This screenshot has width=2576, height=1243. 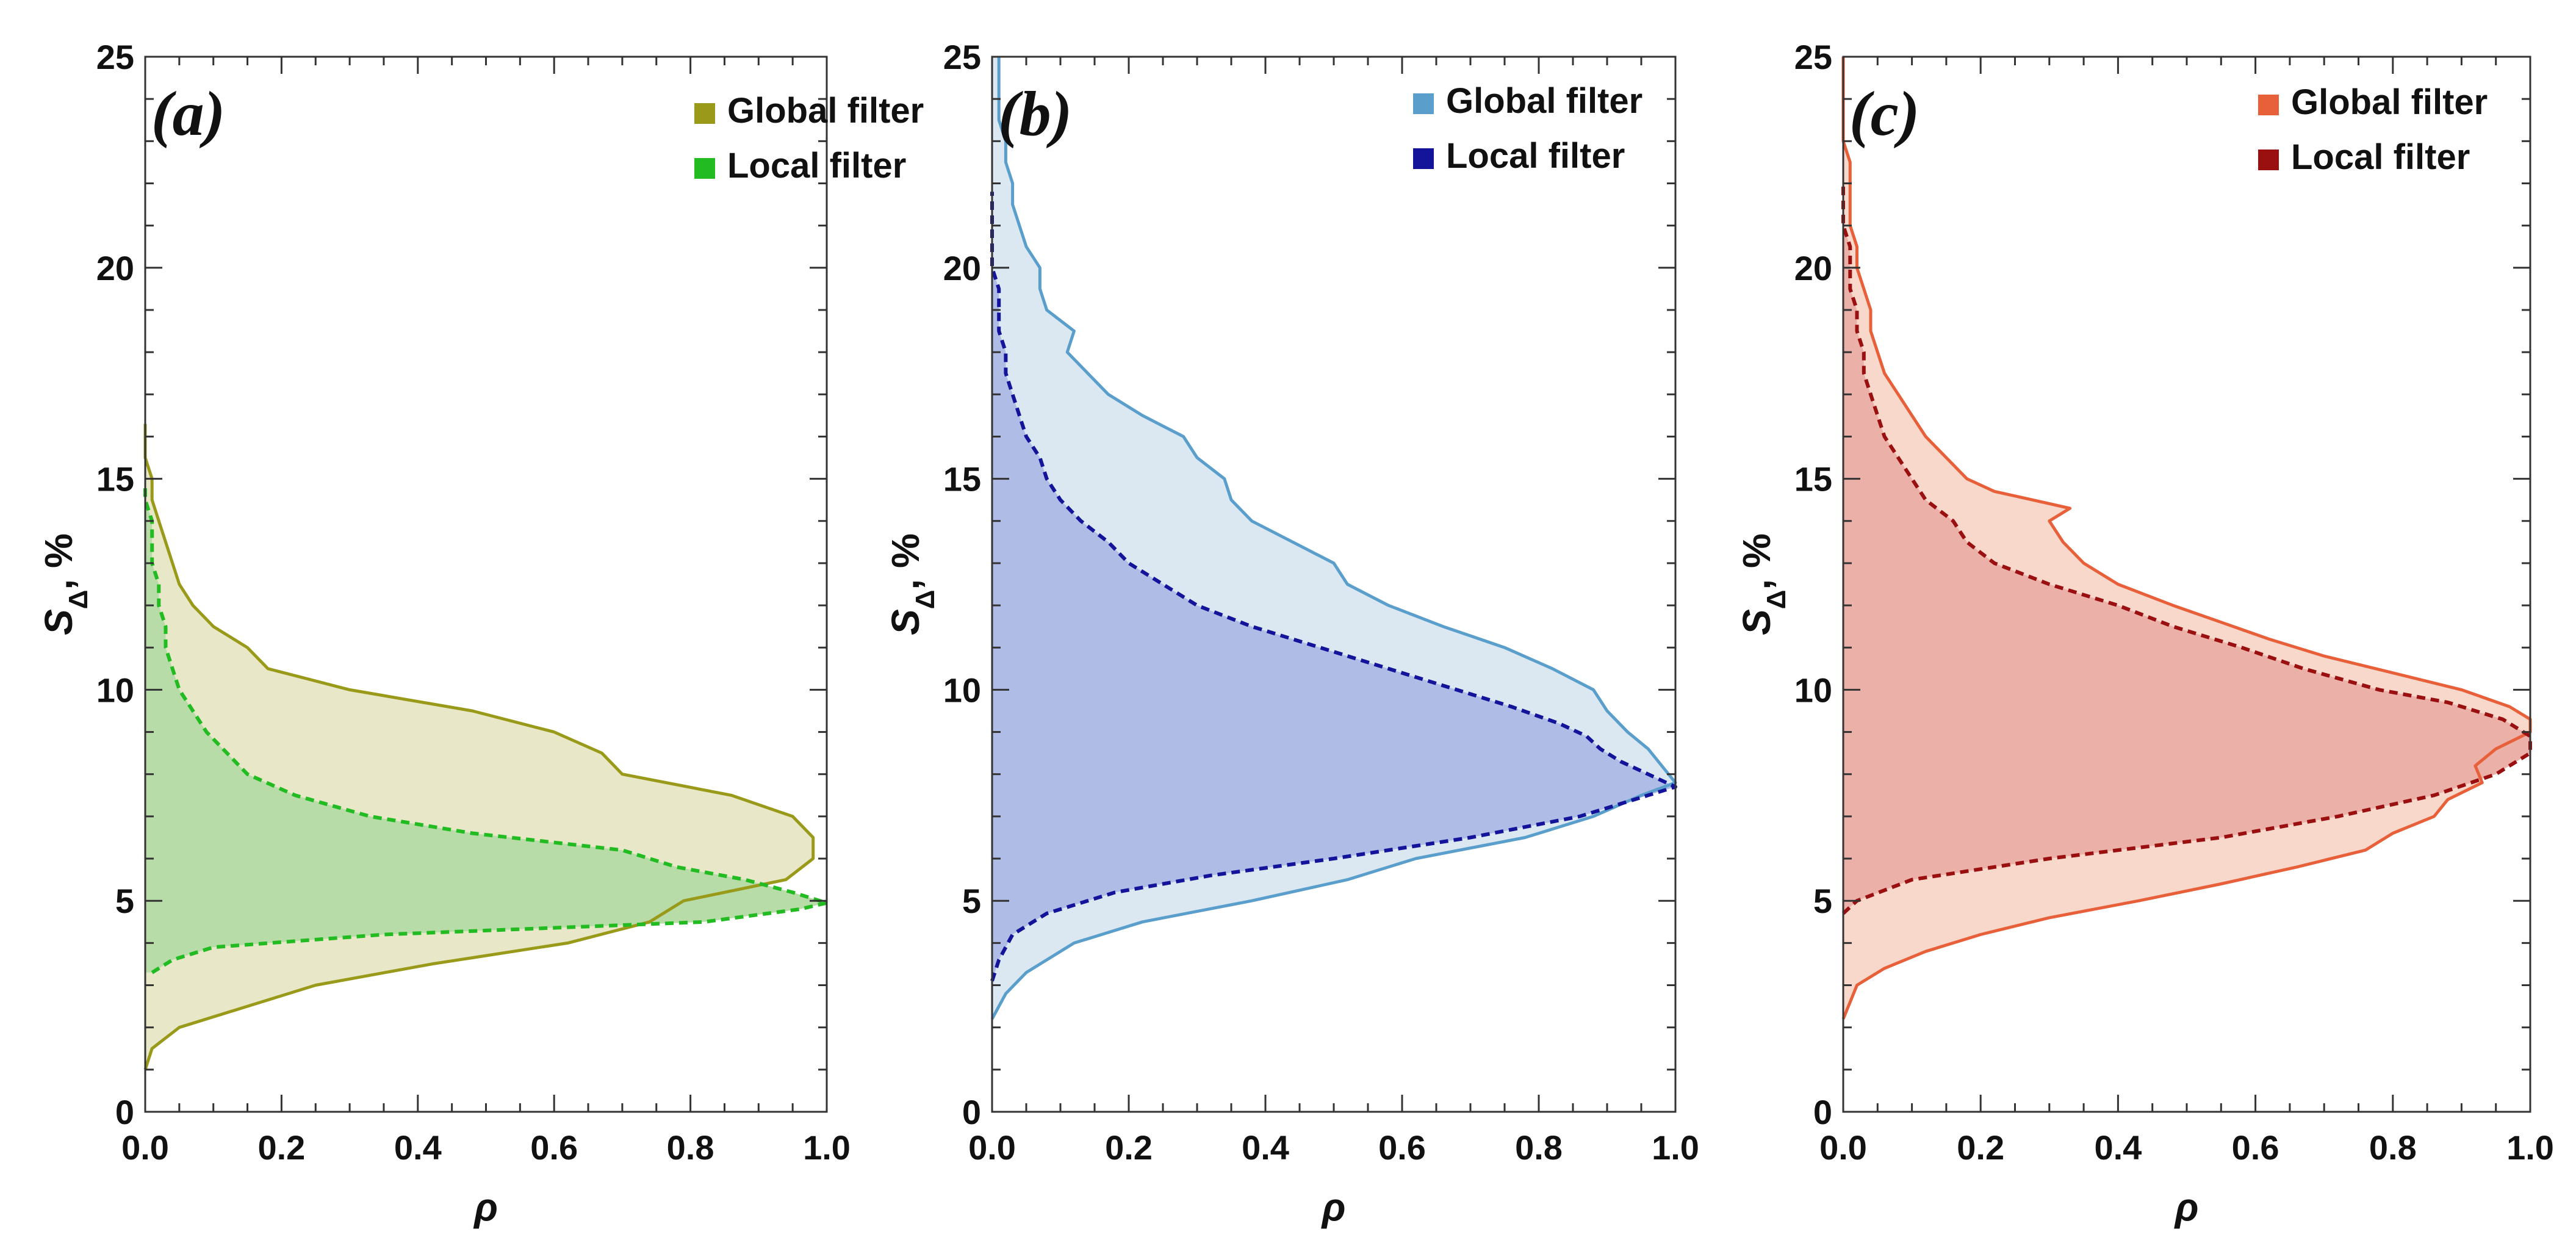 I want to click on area-local-filter, so click(x=486, y=728).